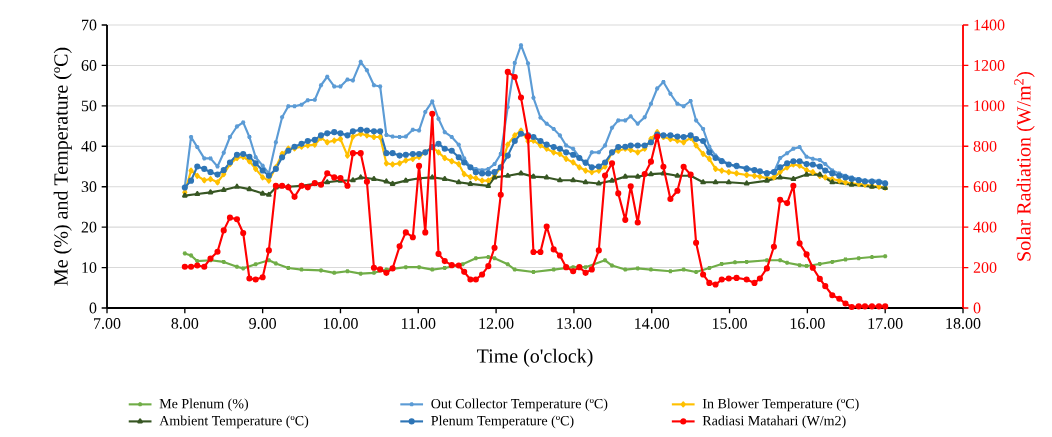  Describe the element at coordinates (89, 267) in the screenshot. I see `y-tick-label: 10` at that location.